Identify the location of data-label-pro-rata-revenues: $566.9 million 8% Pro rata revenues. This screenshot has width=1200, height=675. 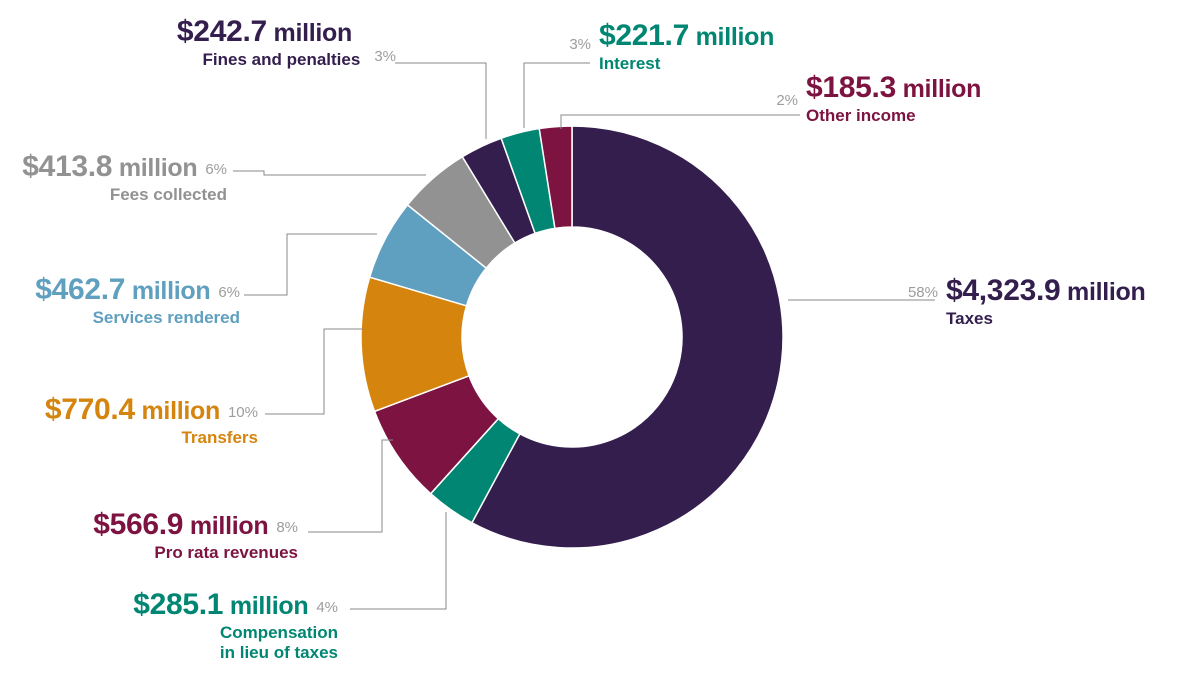
(195, 536).